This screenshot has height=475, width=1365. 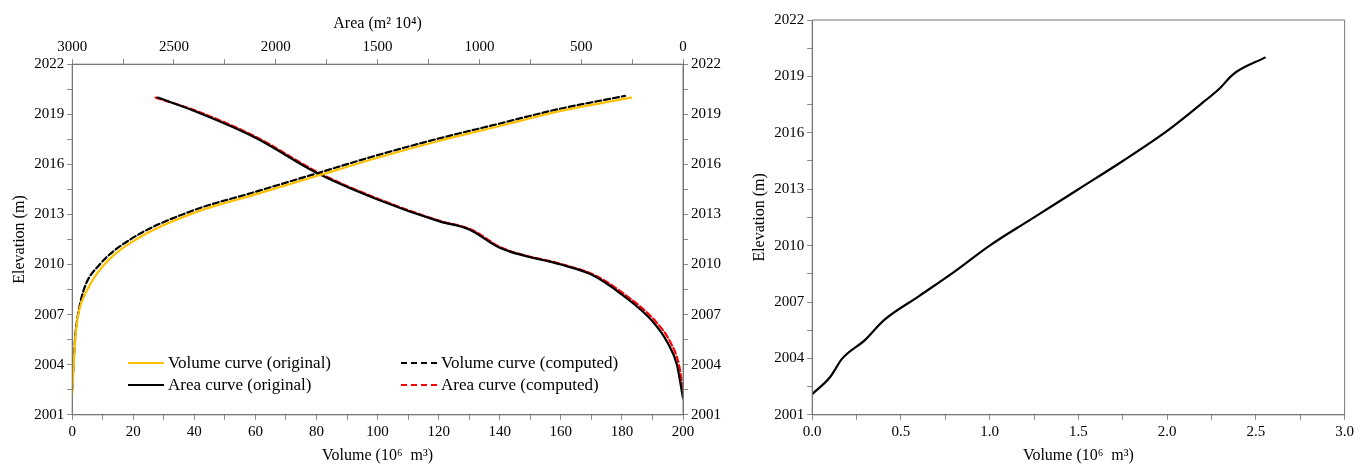 What do you see at coordinates (1078, 430) in the screenshot?
I see `x-tick-label: 1.5` at bounding box center [1078, 430].